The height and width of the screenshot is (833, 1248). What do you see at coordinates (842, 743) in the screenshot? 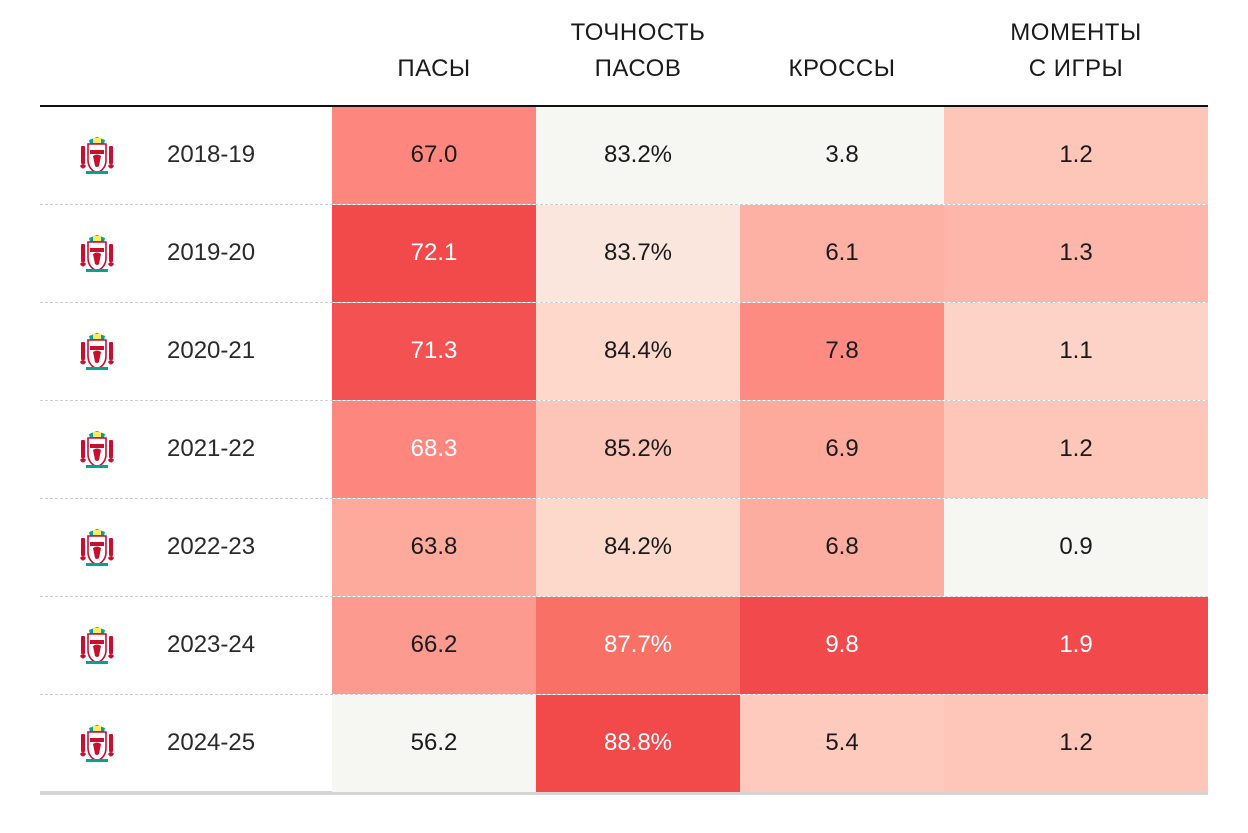
I see `cell-crosses: 5.4` at bounding box center [842, 743].